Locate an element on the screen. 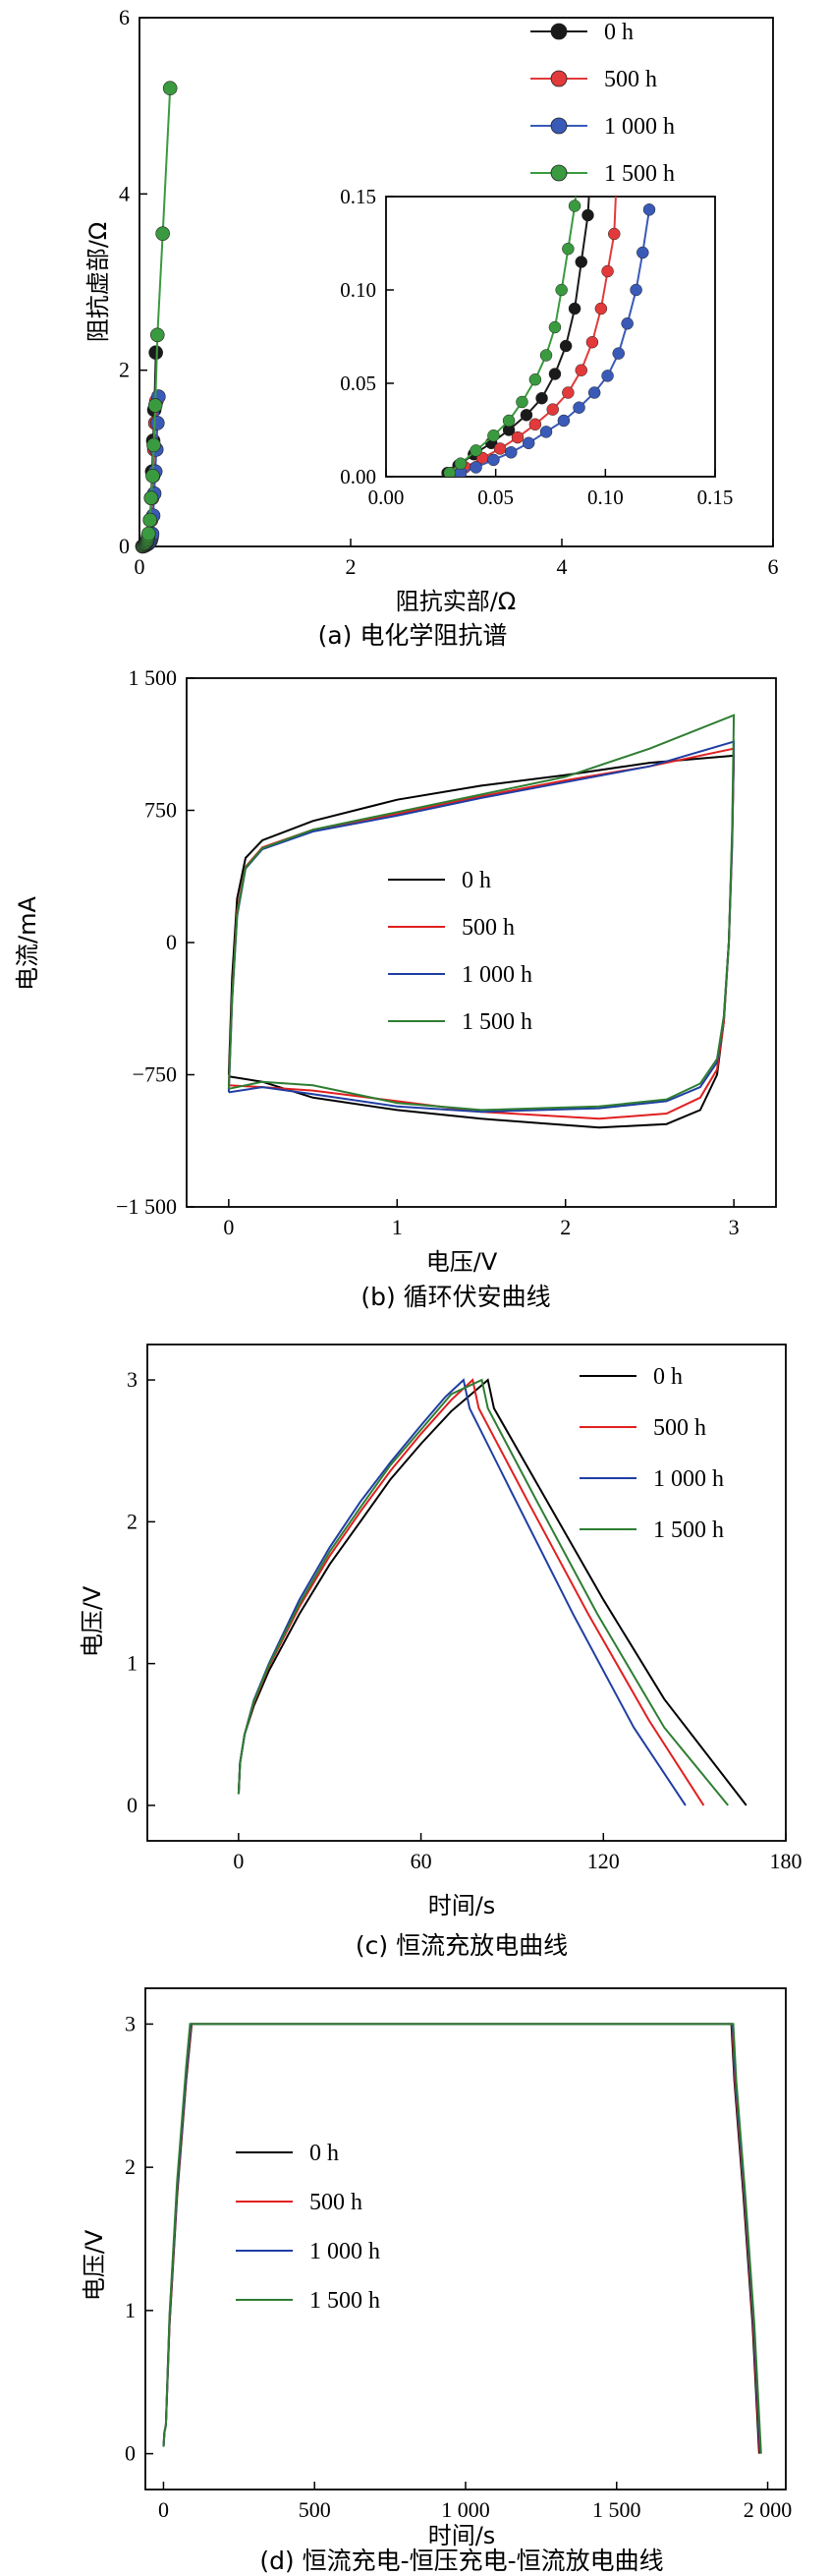 This screenshot has width=830, height=2576. panel-c-xlabel: 时间/s is located at coordinates (462, 1905).